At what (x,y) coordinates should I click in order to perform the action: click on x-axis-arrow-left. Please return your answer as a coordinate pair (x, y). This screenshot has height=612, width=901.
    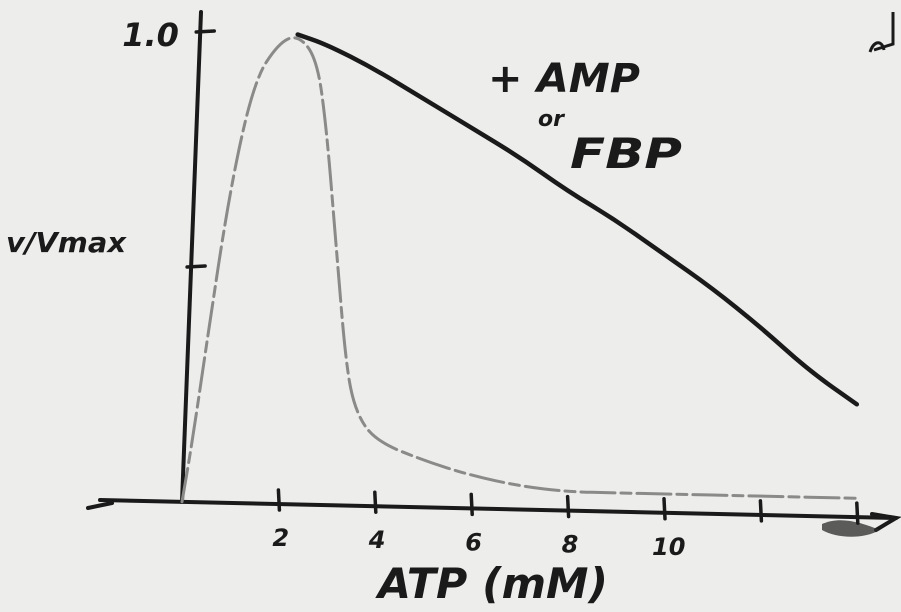
    Looking at the image, I should click on (100, 505).